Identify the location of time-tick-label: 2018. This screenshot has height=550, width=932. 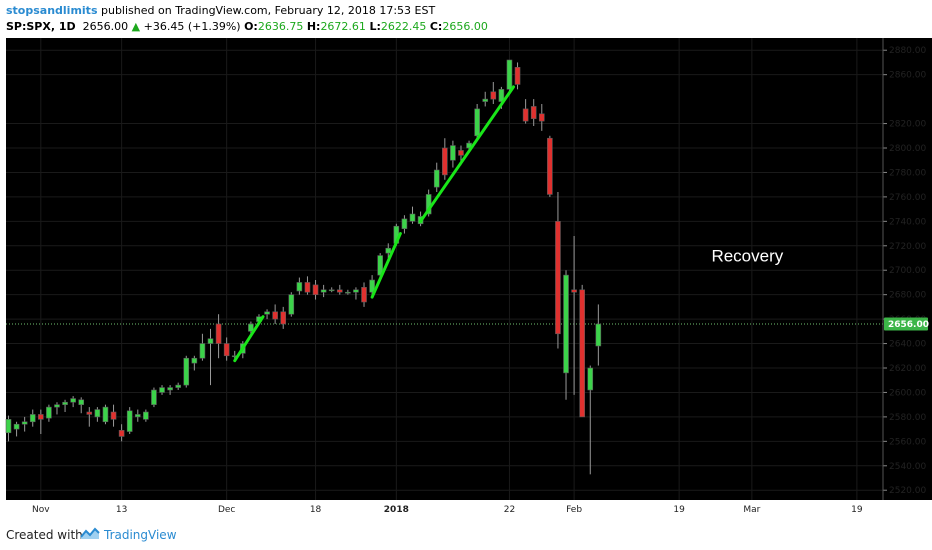
(396, 510).